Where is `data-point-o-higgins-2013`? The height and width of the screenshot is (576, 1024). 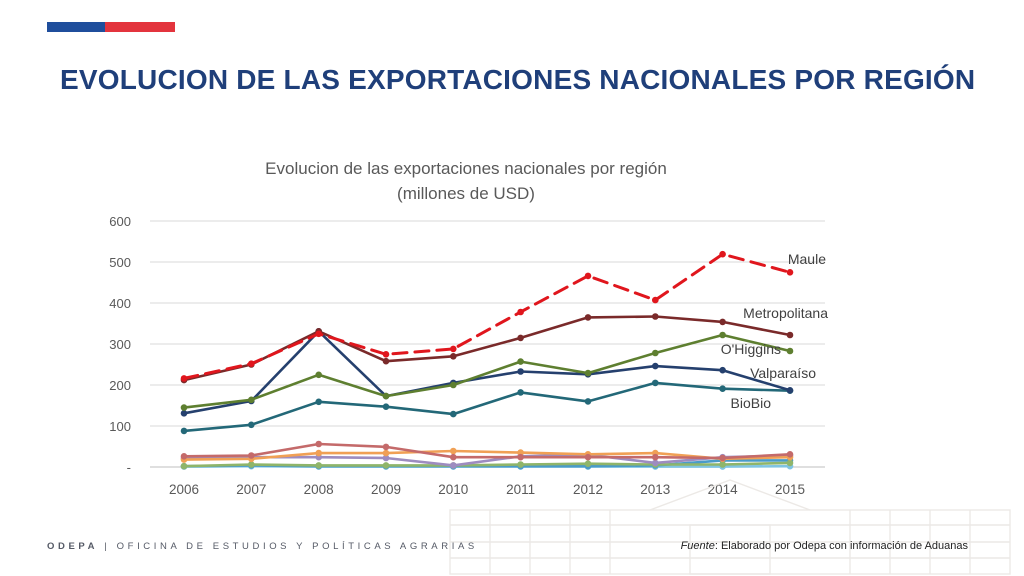
data-point-o-higgins-2013 is located at coordinates (655, 353).